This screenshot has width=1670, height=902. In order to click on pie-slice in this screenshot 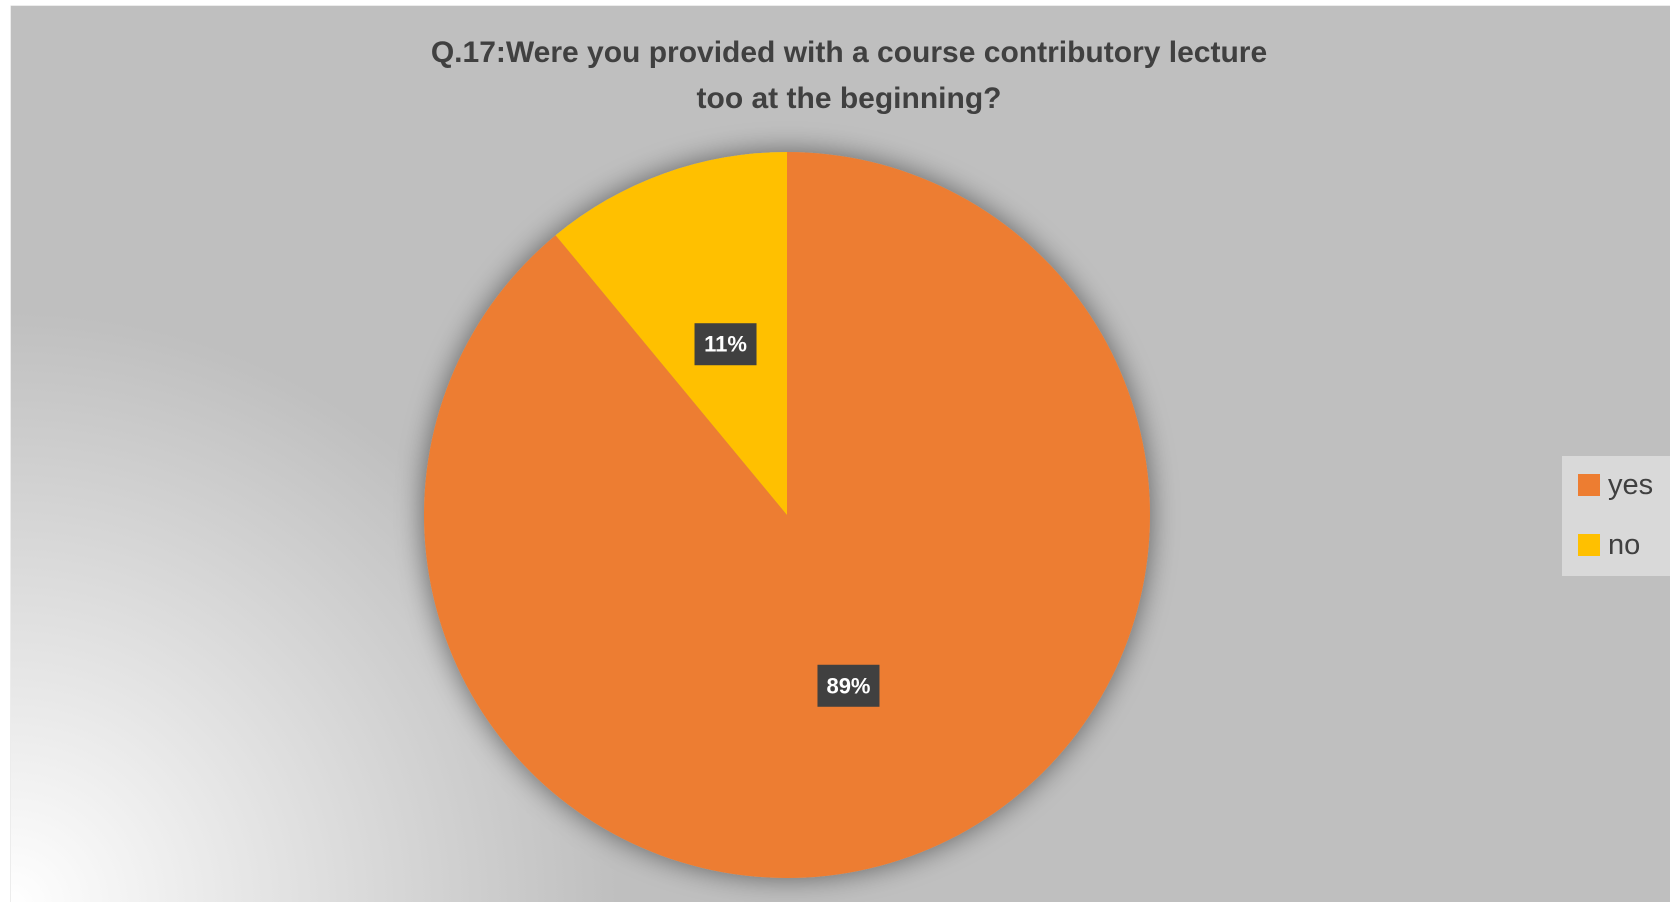, I will do `click(671, 333)`.